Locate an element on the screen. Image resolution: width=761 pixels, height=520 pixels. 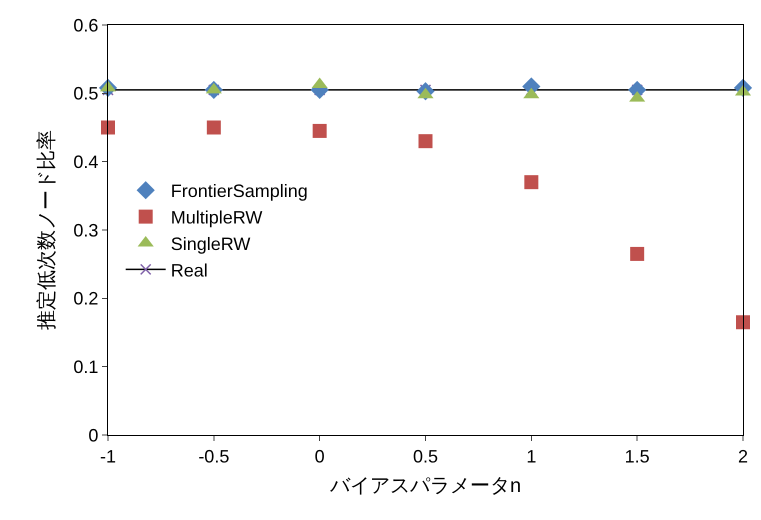
x-tick-label: 0.5 is located at coordinates (425, 456).